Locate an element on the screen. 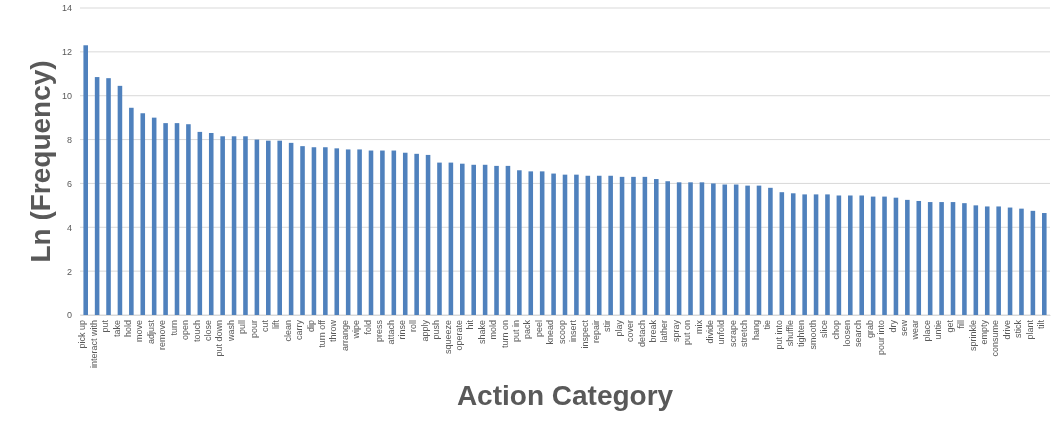  x-tick-label: plant is located at coordinates (1029, 329).